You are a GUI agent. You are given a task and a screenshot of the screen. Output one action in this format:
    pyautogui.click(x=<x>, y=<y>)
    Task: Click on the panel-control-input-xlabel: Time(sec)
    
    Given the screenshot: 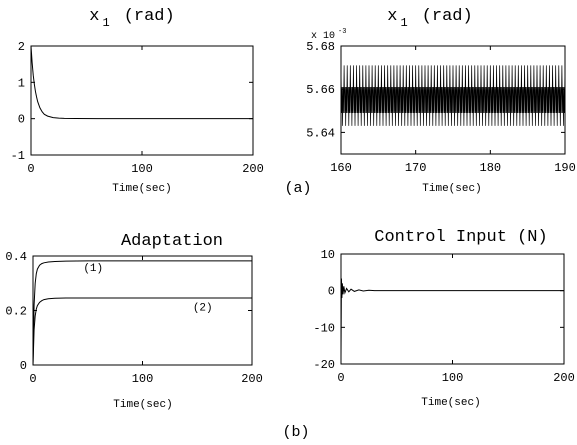 What is the action you would take?
    pyautogui.click(x=450, y=403)
    